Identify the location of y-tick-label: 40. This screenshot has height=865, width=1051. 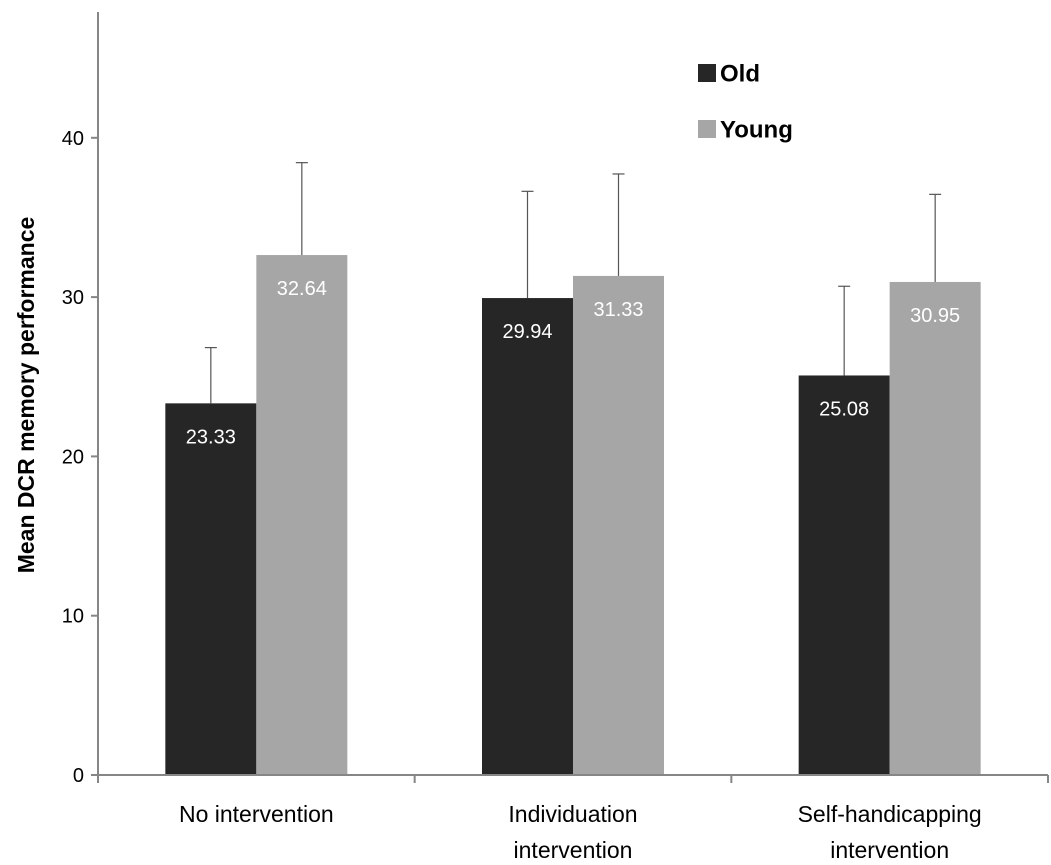
(73, 139).